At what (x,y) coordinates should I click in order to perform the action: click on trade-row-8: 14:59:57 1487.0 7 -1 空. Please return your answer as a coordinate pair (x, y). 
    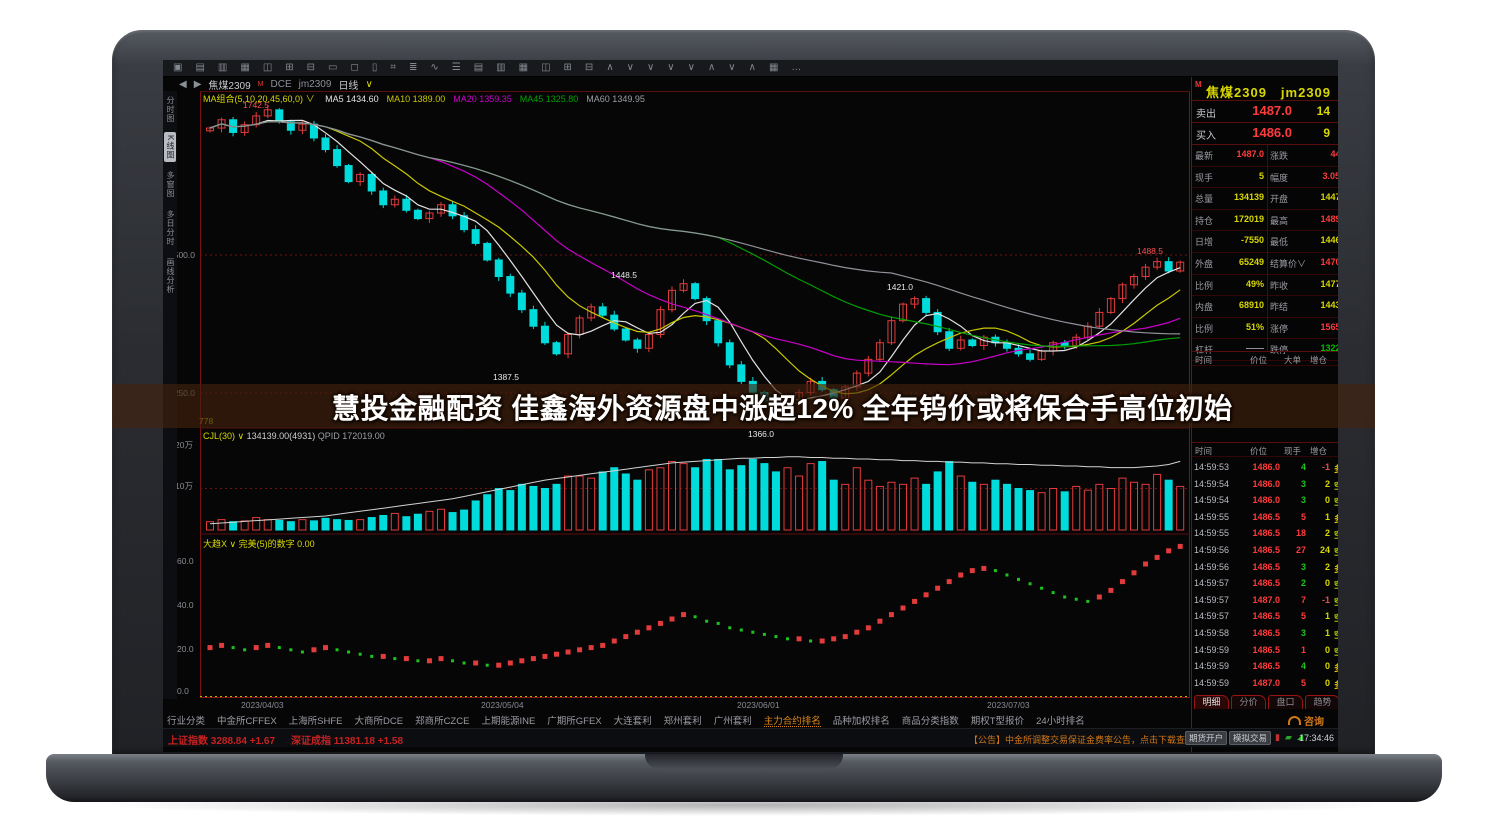
    Looking at the image, I should click on (1265, 600).